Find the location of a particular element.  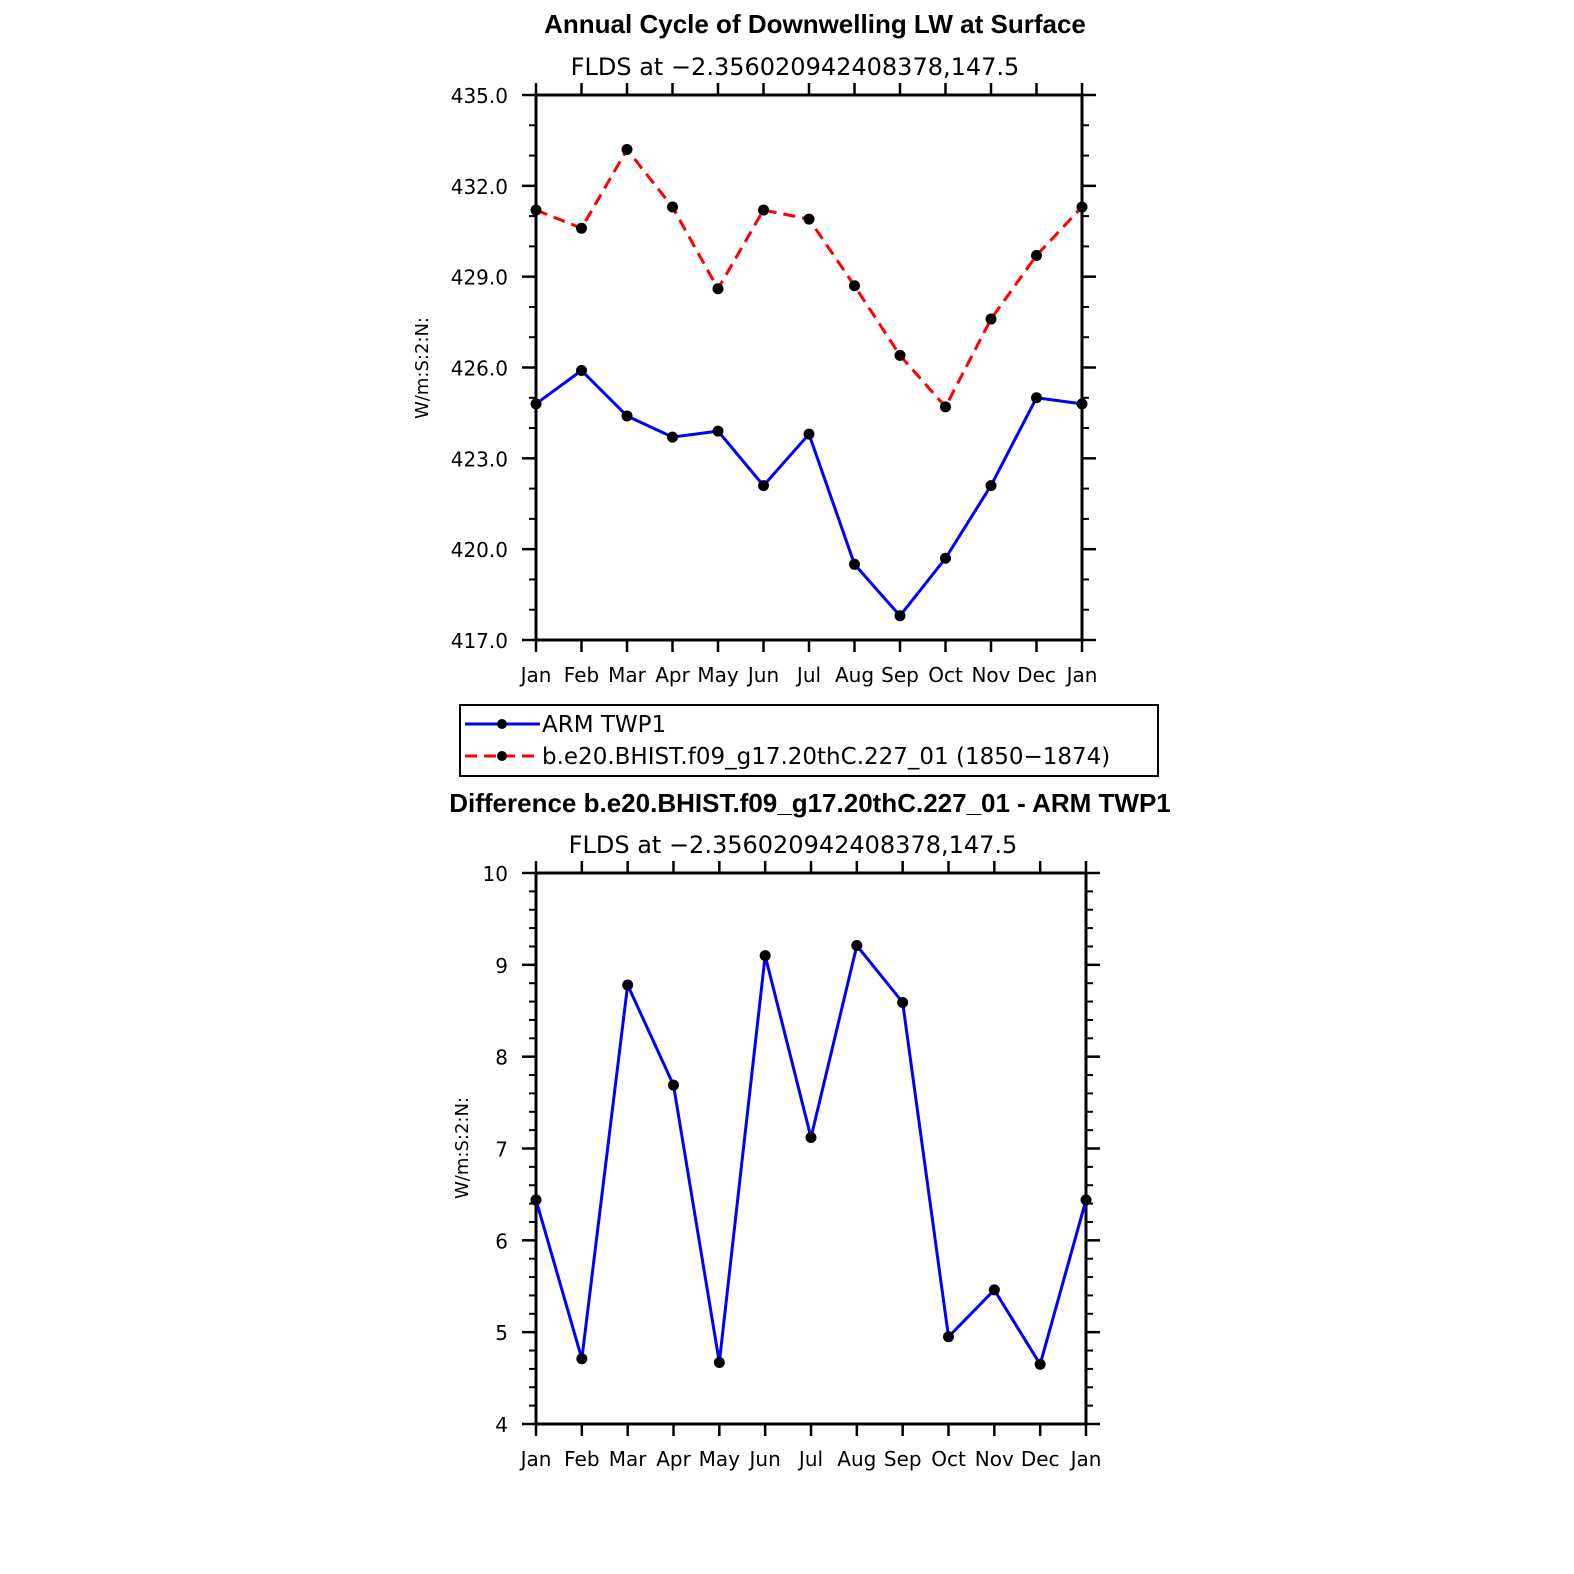

panel1-xtick-label: Mar is located at coordinates (627, 675).